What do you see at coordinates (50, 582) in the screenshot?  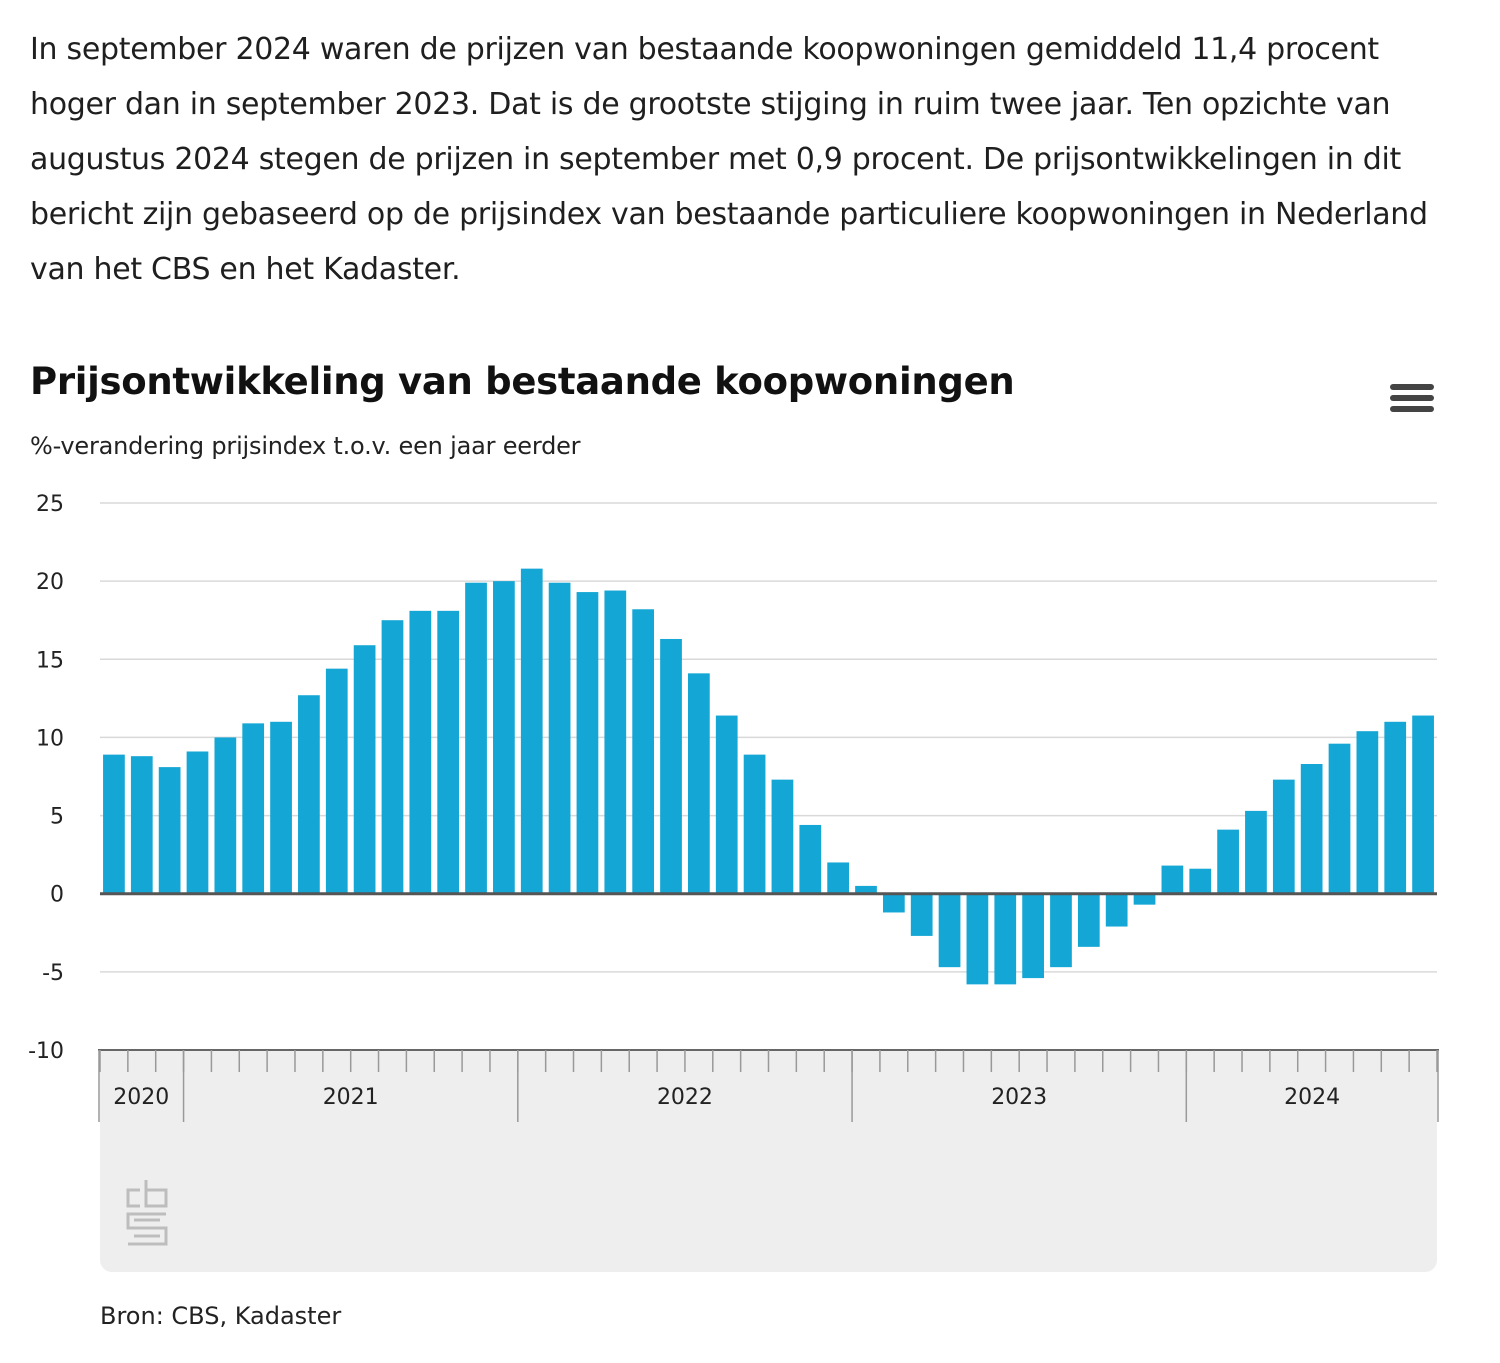 I see `y-tick-label: 20` at bounding box center [50, 582].